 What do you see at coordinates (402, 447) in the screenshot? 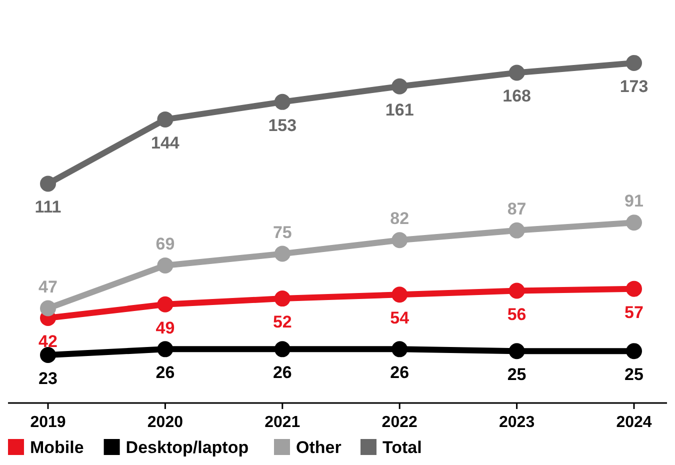
I see `legend-label: Total` at bounding box center [402, 447].